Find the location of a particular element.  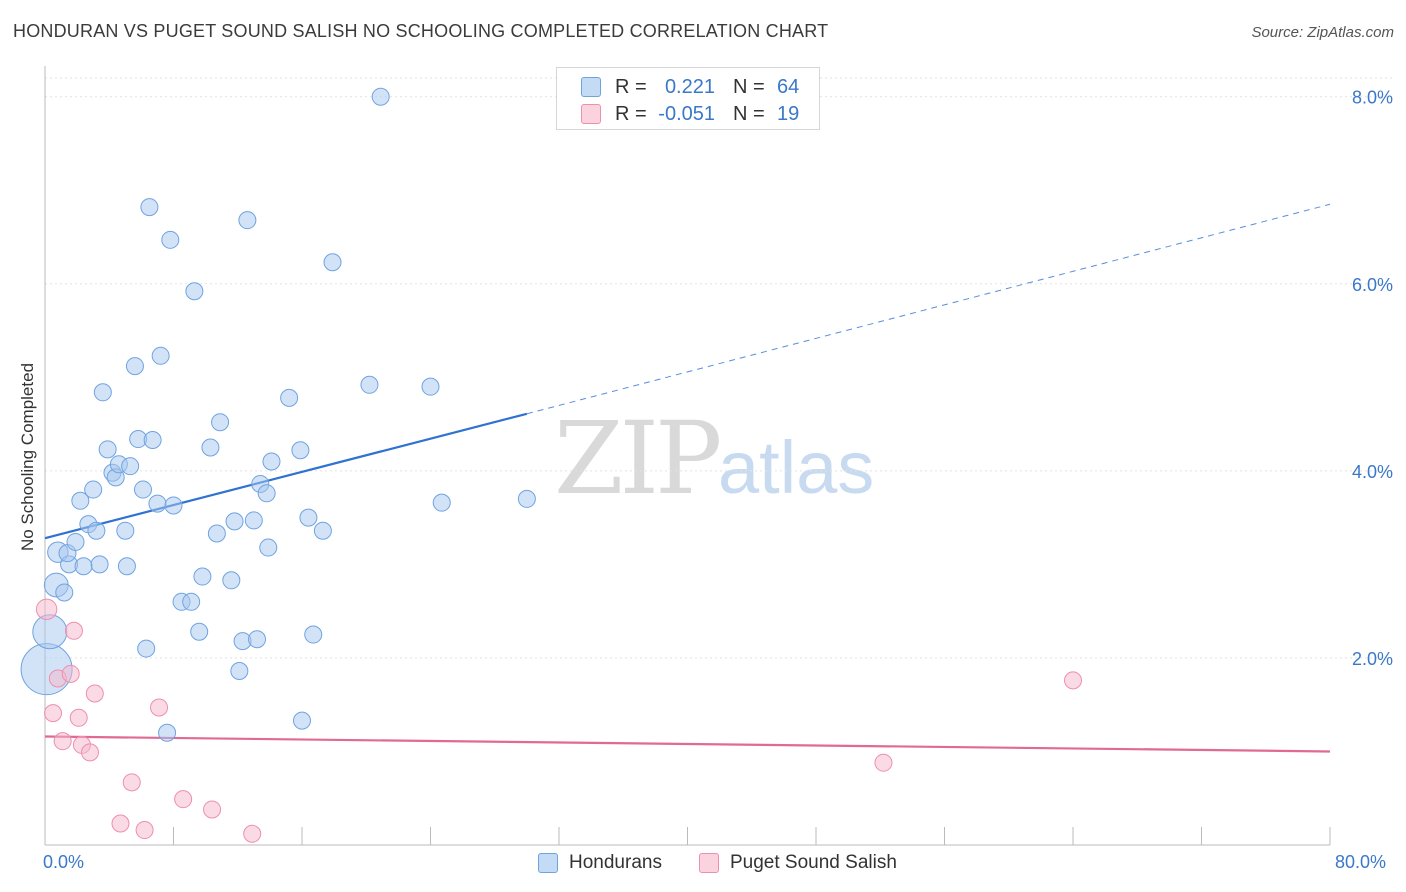

series-label-puget-sound-salish: Puget Sound Salish is located at coordinates (813, 862).